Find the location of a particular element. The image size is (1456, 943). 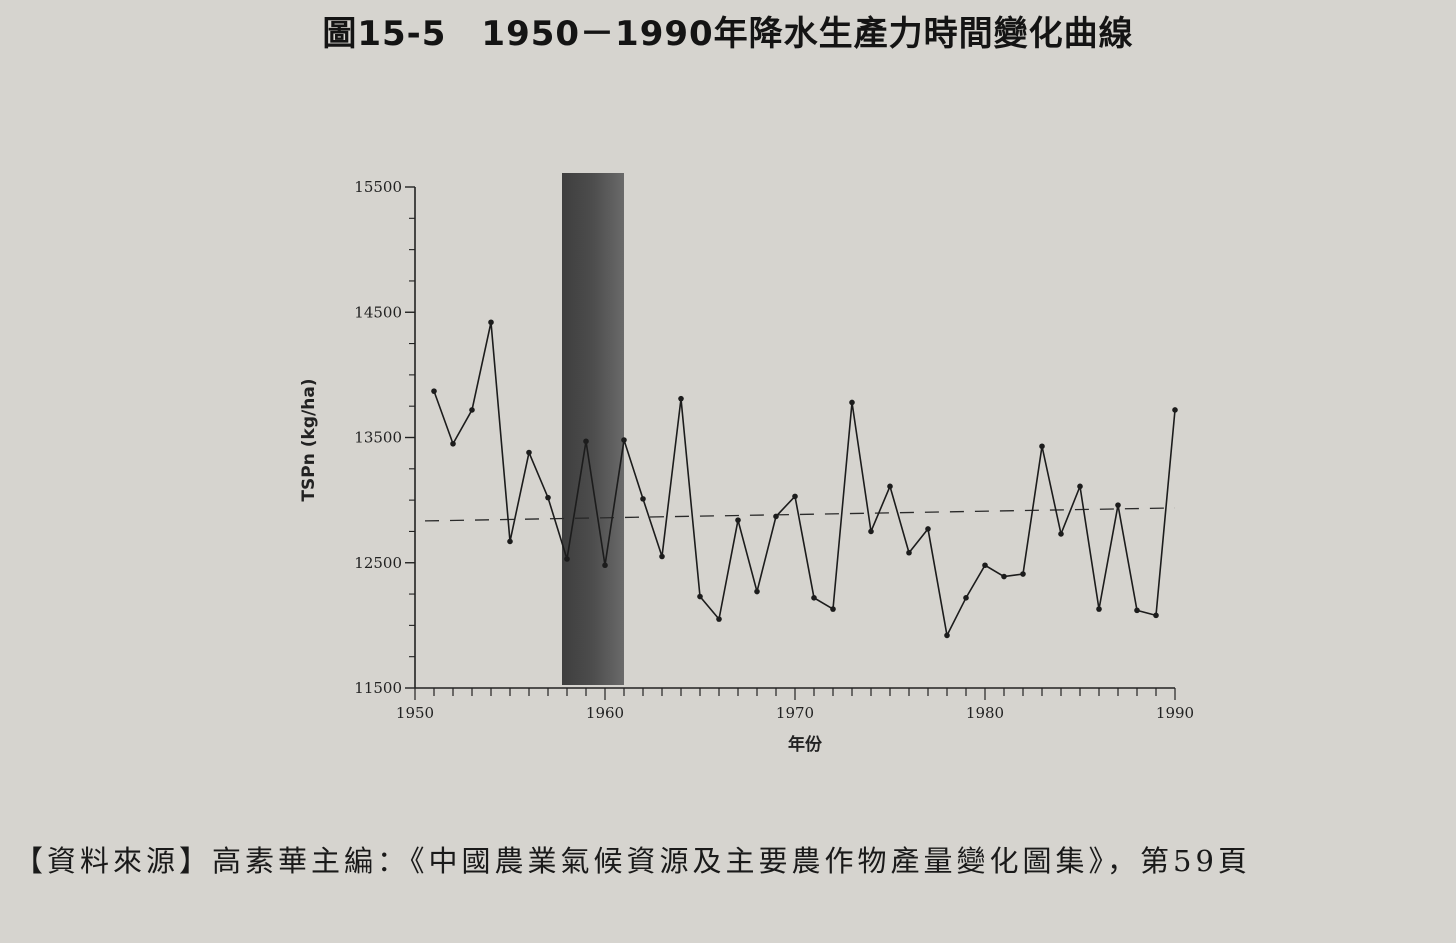

highlight-band-layer is located at coordinates (593, 429).